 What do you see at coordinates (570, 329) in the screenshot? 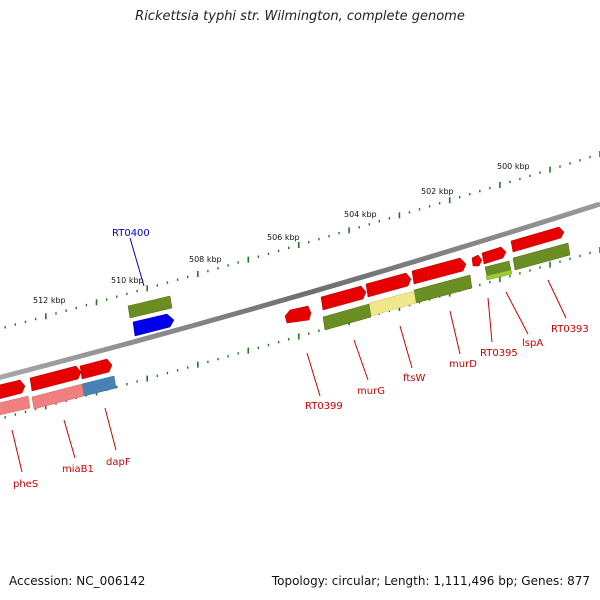
I see `gene-label-rt0393: RT0393` at bounding box center [570, 329].